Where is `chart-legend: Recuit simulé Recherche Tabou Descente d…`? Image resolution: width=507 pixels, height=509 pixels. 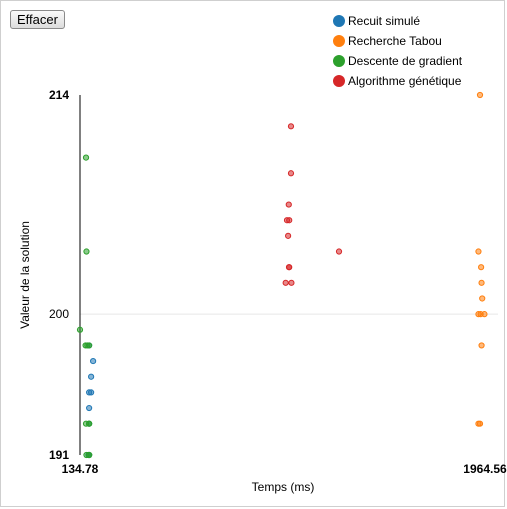
chart-legend: Recuit simulé Recherche Tabou Descente d… is located at coordinates (397, 51).